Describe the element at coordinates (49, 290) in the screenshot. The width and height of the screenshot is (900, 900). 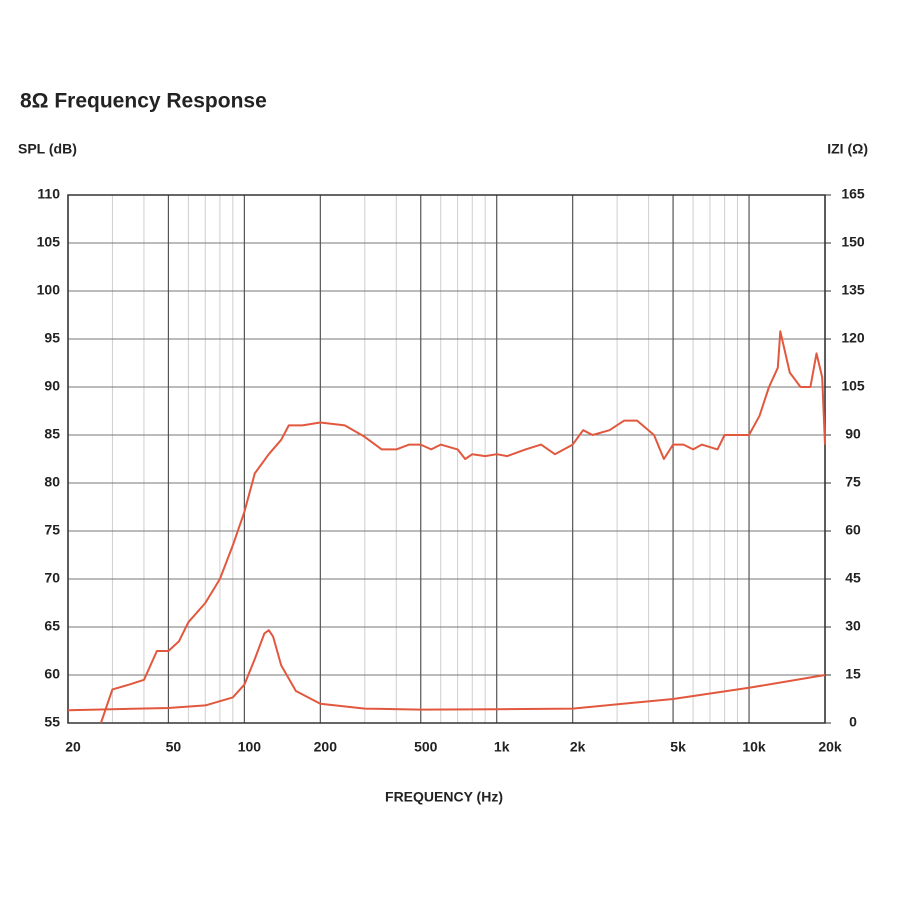
I see `y-tick-label: 100` at that location.